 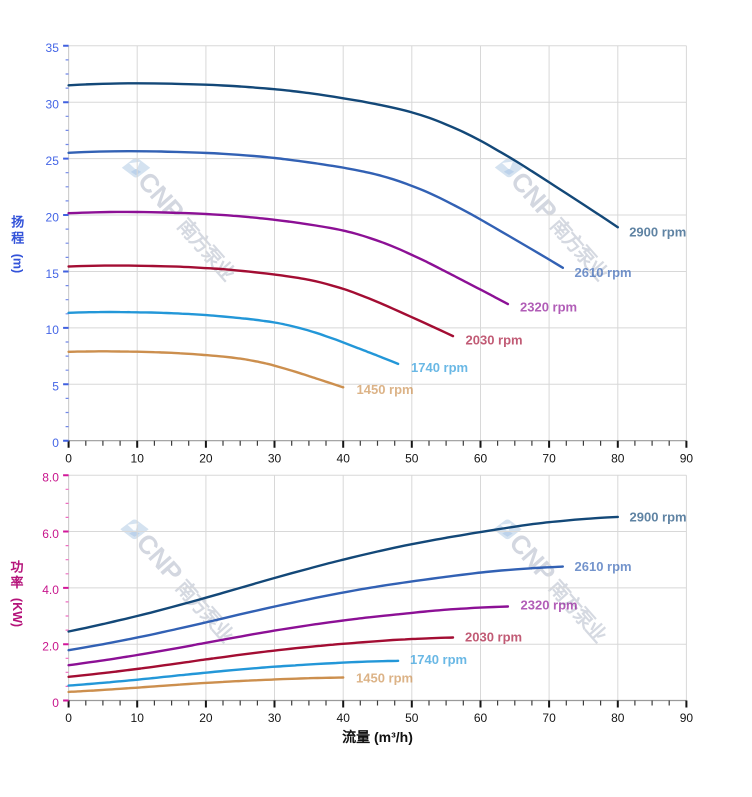 What do you see at coordinates (17, 612) in the screenshot?
I see `svg-text: (KW)` at bounding box center [17, 612].